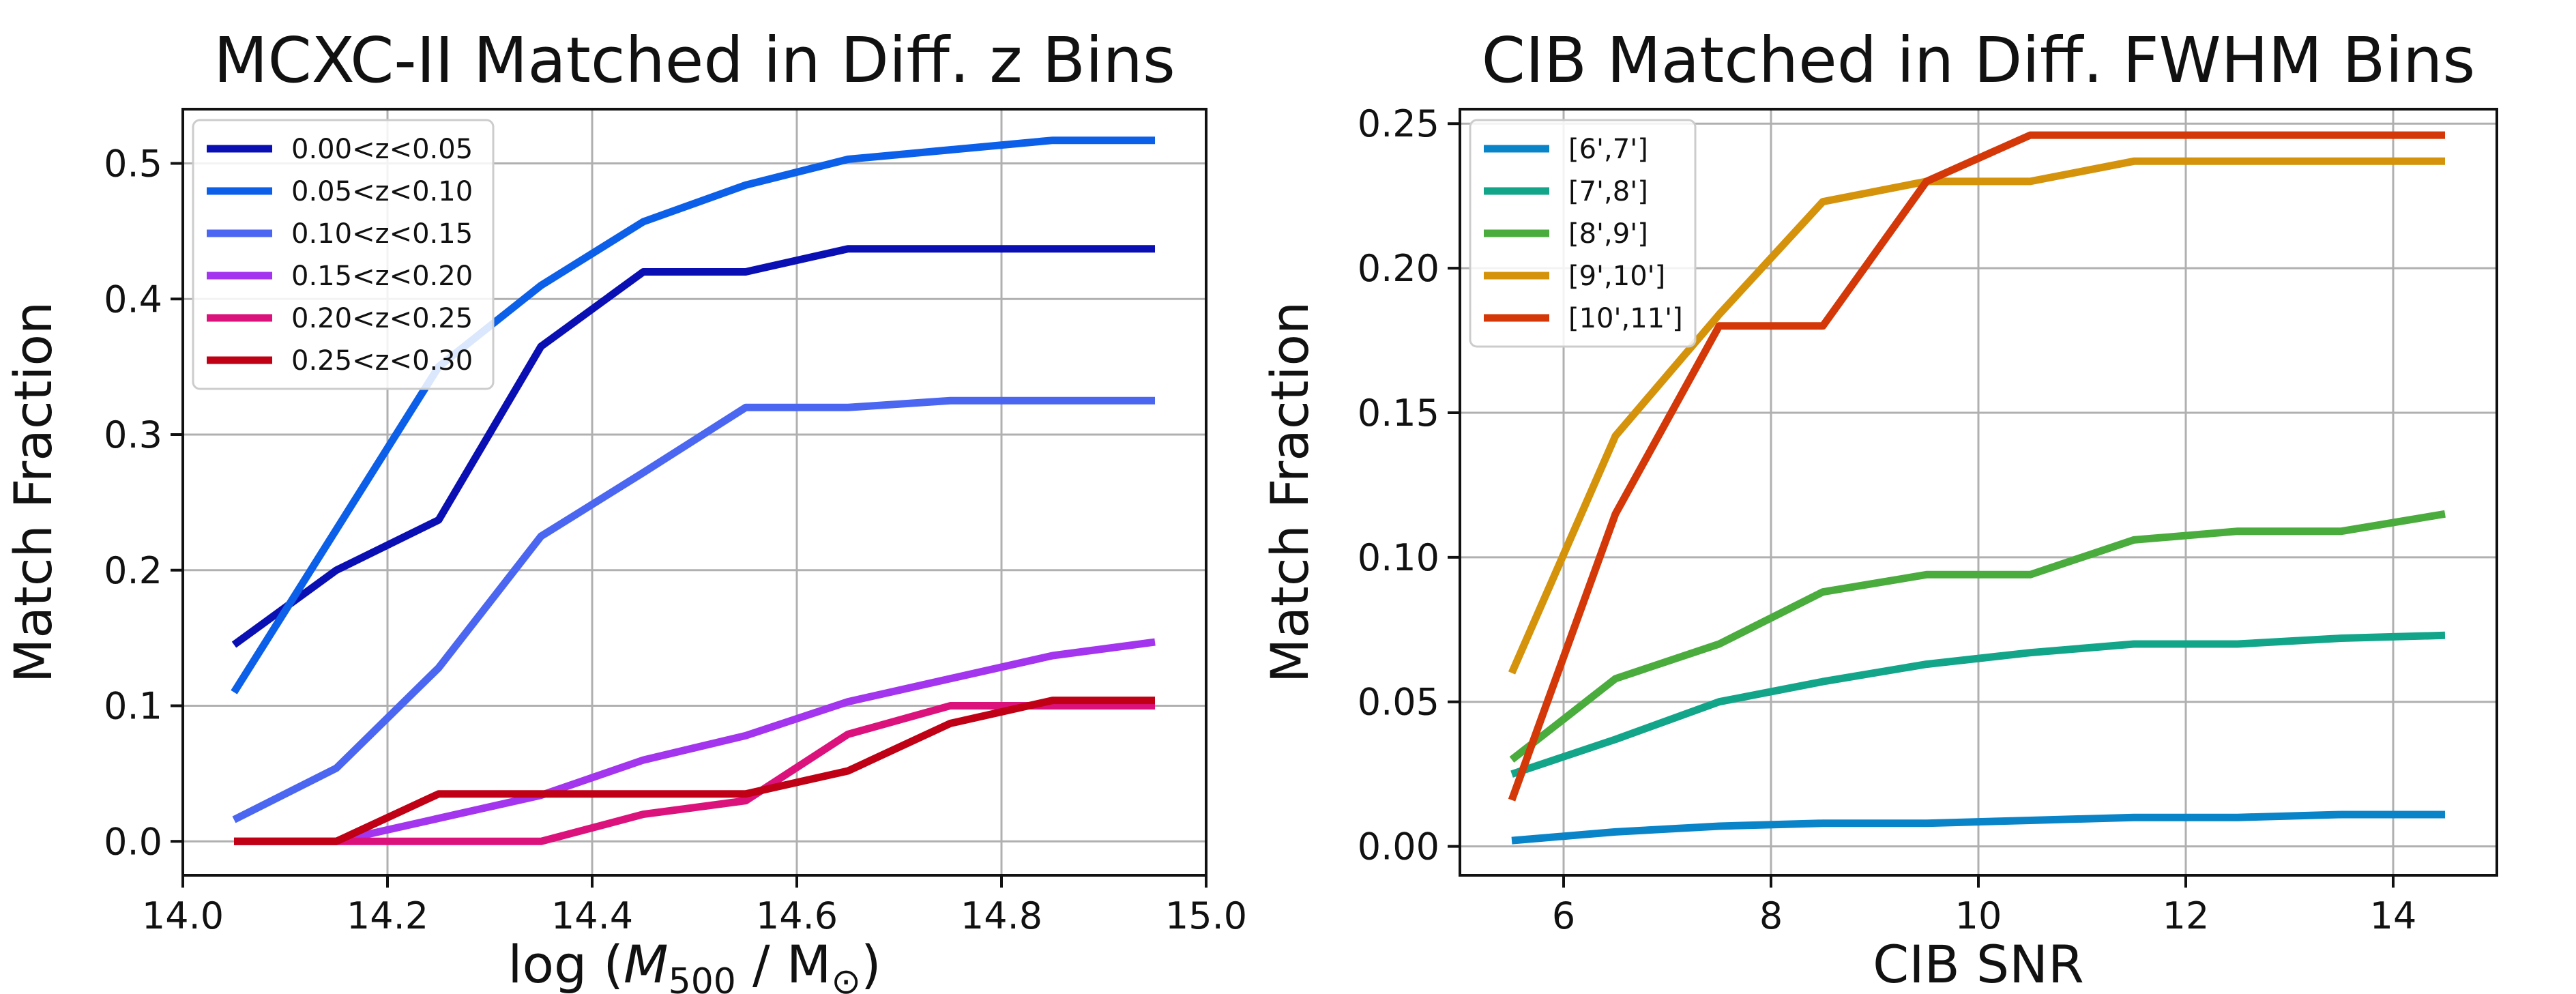 The width and height of the screenshot is (2576, 994). Describe the element at coordinates (797, 916) in the screenshot. I see `x-tick-label: 14.6` at that location.